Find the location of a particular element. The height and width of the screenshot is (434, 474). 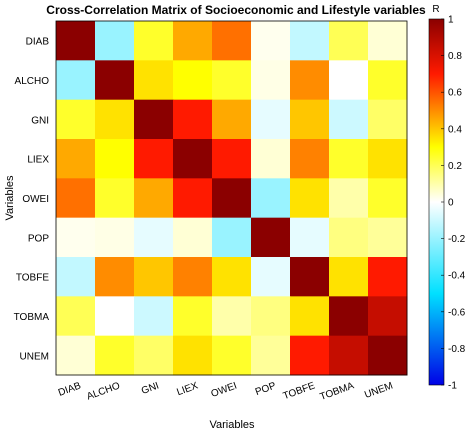

heatmap-cell-pop-diab is located at coordinates (76, 237).